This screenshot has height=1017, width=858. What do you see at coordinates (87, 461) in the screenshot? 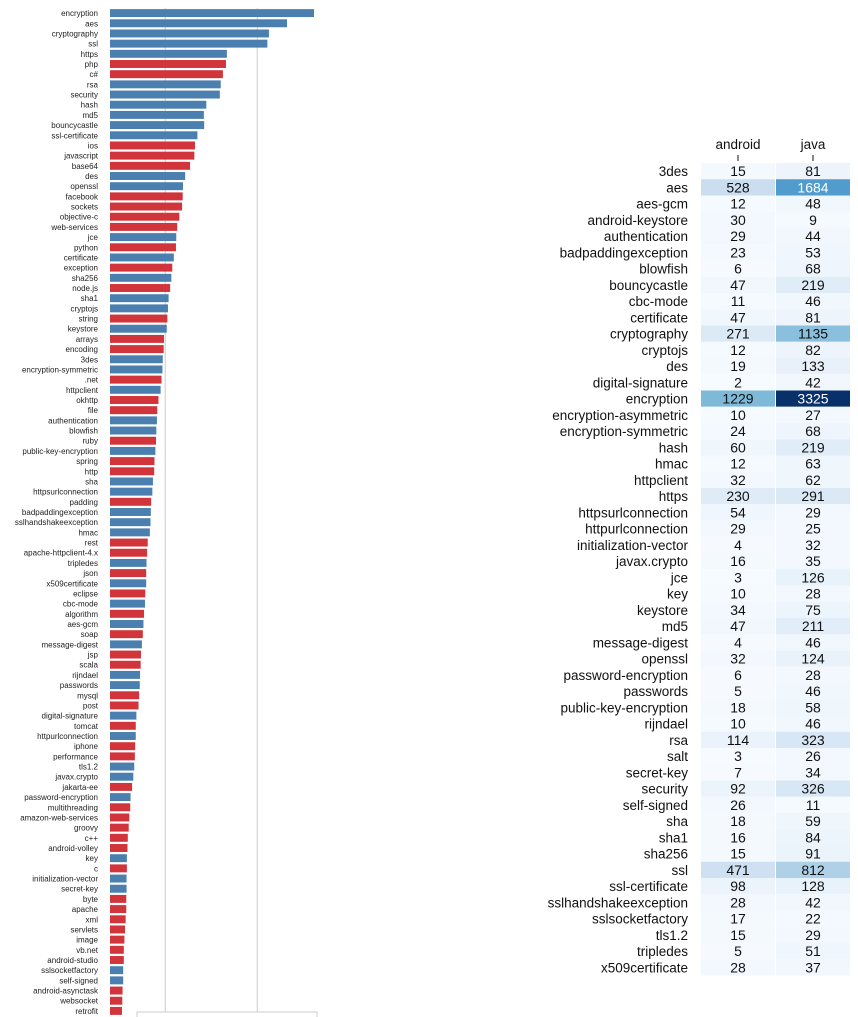
I see `bar-label-spring: spring` at bounding box center [87, 461].